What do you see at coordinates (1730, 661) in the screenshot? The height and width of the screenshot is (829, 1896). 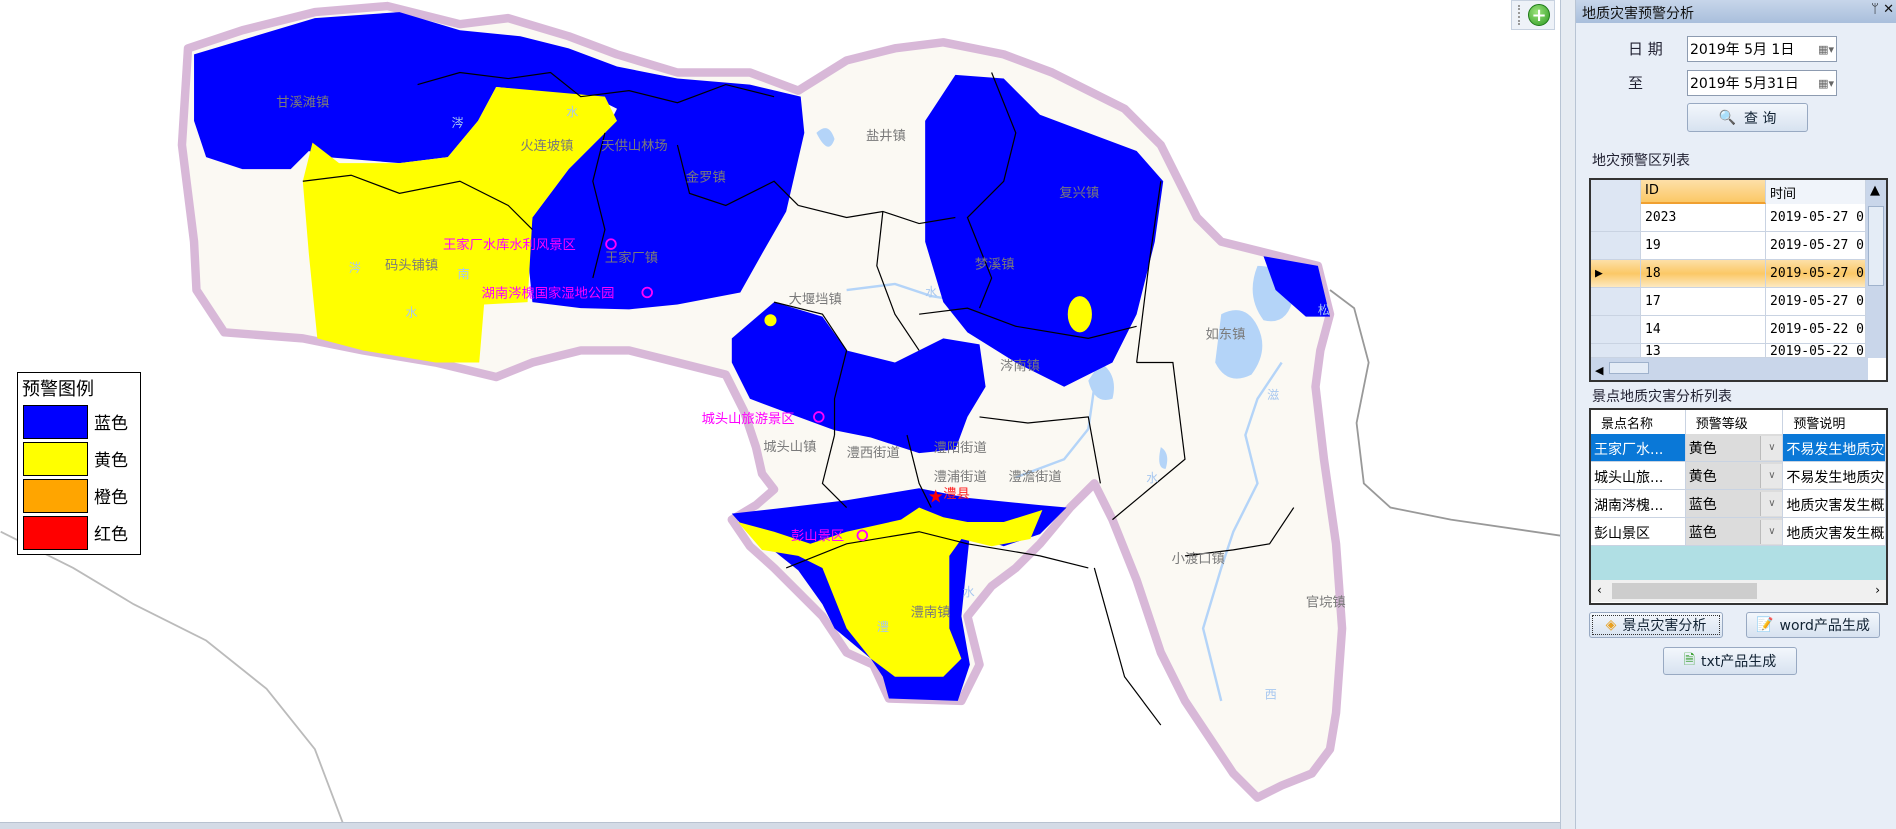 I see `txt-product-button: 🗎 txt产品生成` at bounding box center [1730, 661].